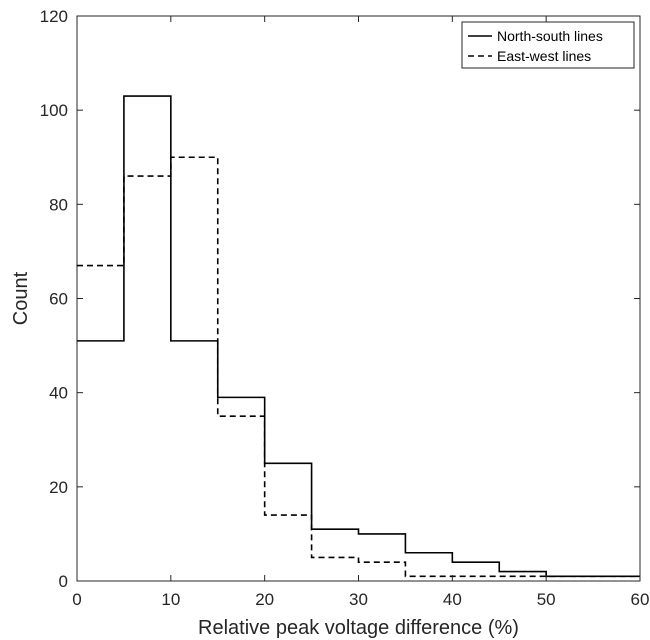 This screenshot has width=650, height=640. What do you see at coordinates (58, 204) in the screenshot?
I see `y-tick-label: 80` at bounding box center [58, 204].